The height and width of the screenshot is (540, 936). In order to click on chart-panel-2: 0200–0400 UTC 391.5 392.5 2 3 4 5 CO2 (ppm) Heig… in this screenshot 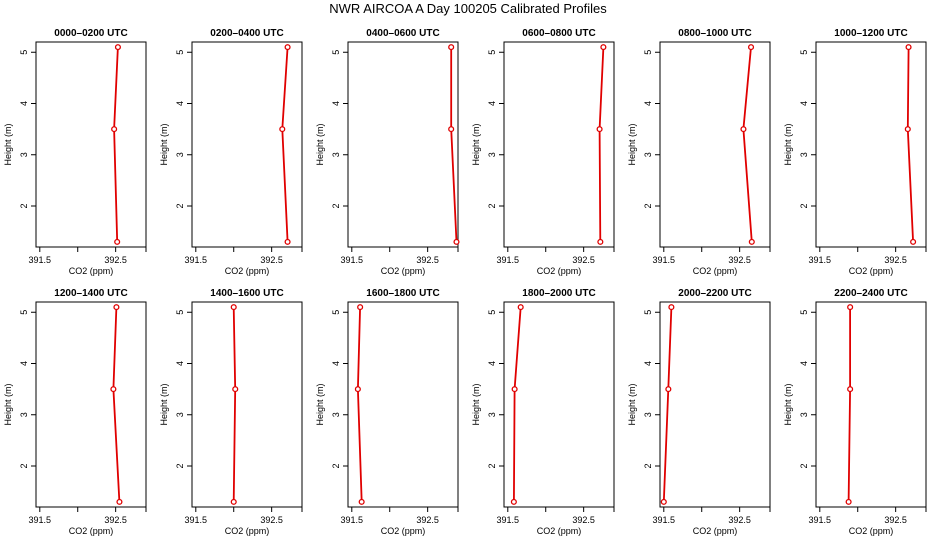, I will do `click(231, 152)`.